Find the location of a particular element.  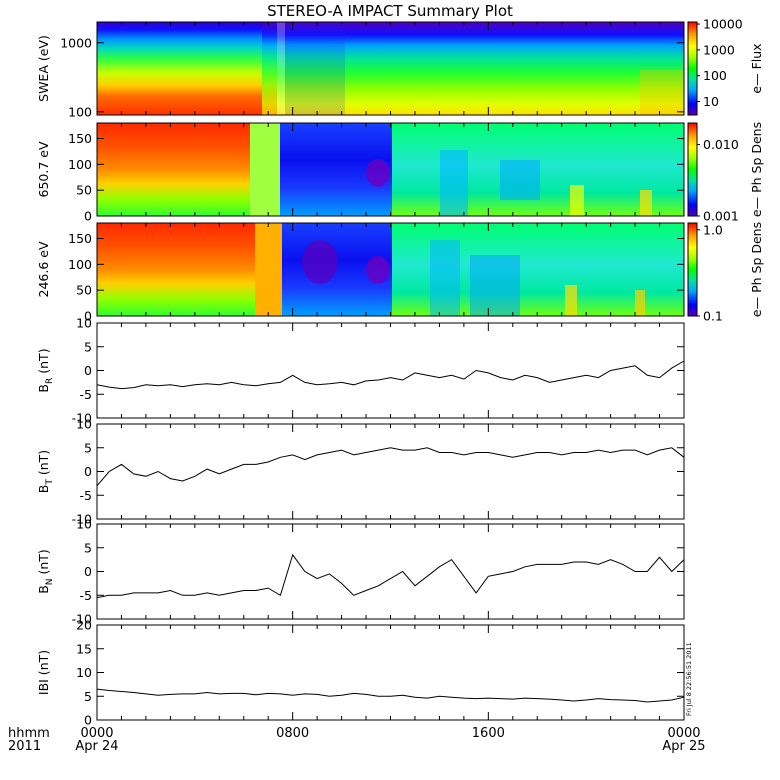

BN-ylabel: BN (nT) is located at coordinates (45, 571).